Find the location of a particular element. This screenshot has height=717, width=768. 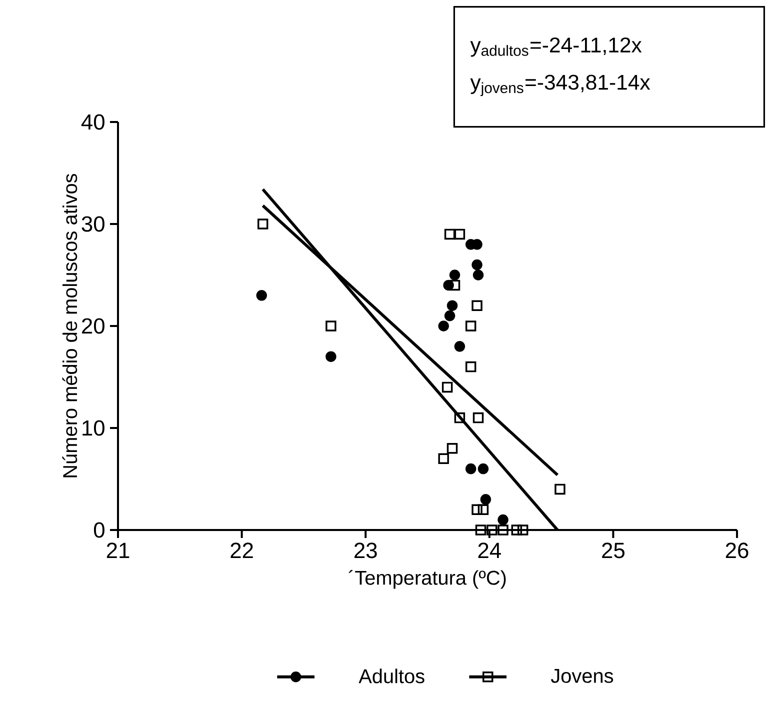

y-tick-label: 20 is located at coordinates (93, 326).